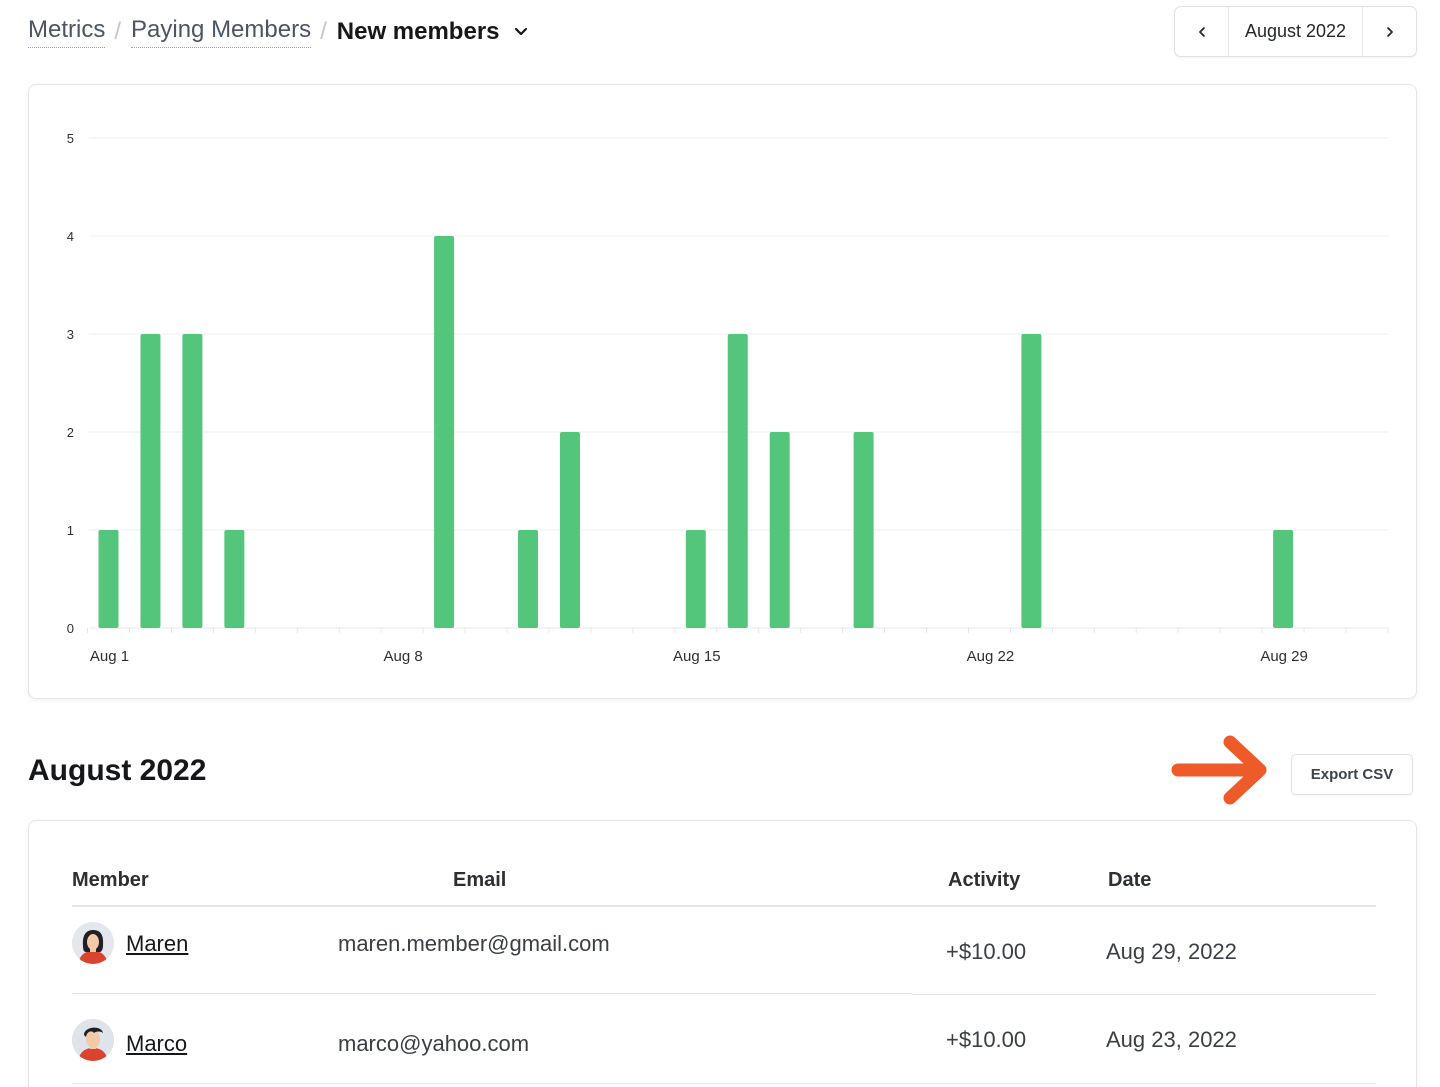  I want to click on chevron-right-icon, so click(1389, 31).